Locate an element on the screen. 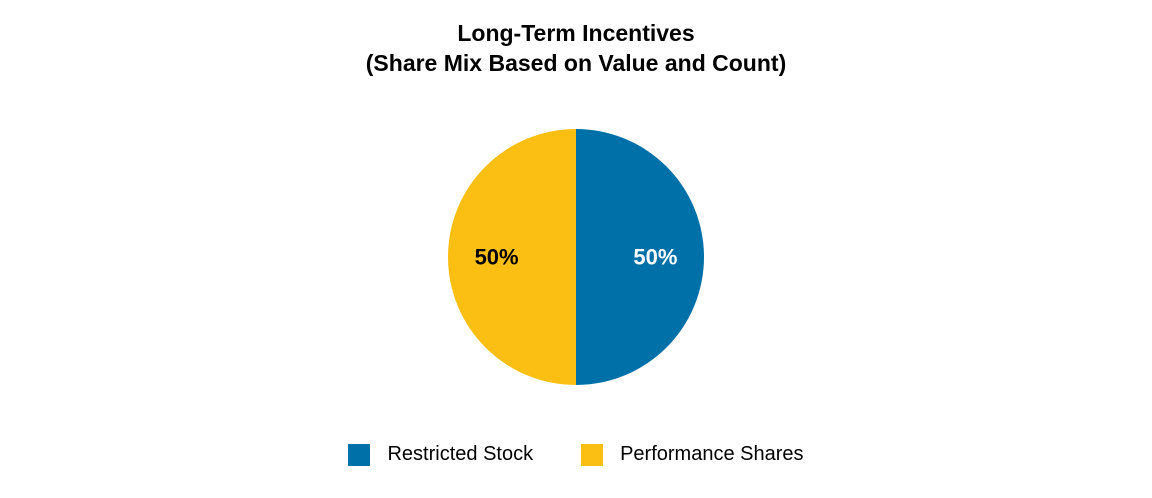  legend-label-performance-shares: Performance Shares is located at coordinates (712, 454).